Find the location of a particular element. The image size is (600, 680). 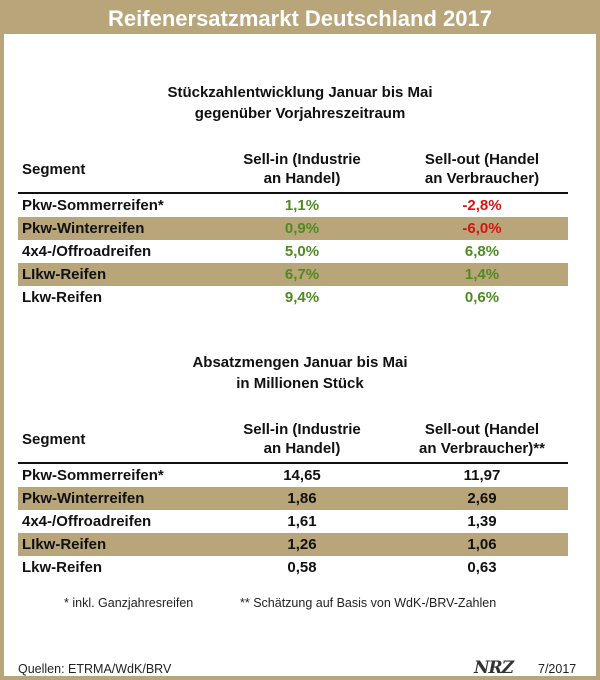

row-sell-out: 1,06 is located at coordinates (482, 544).